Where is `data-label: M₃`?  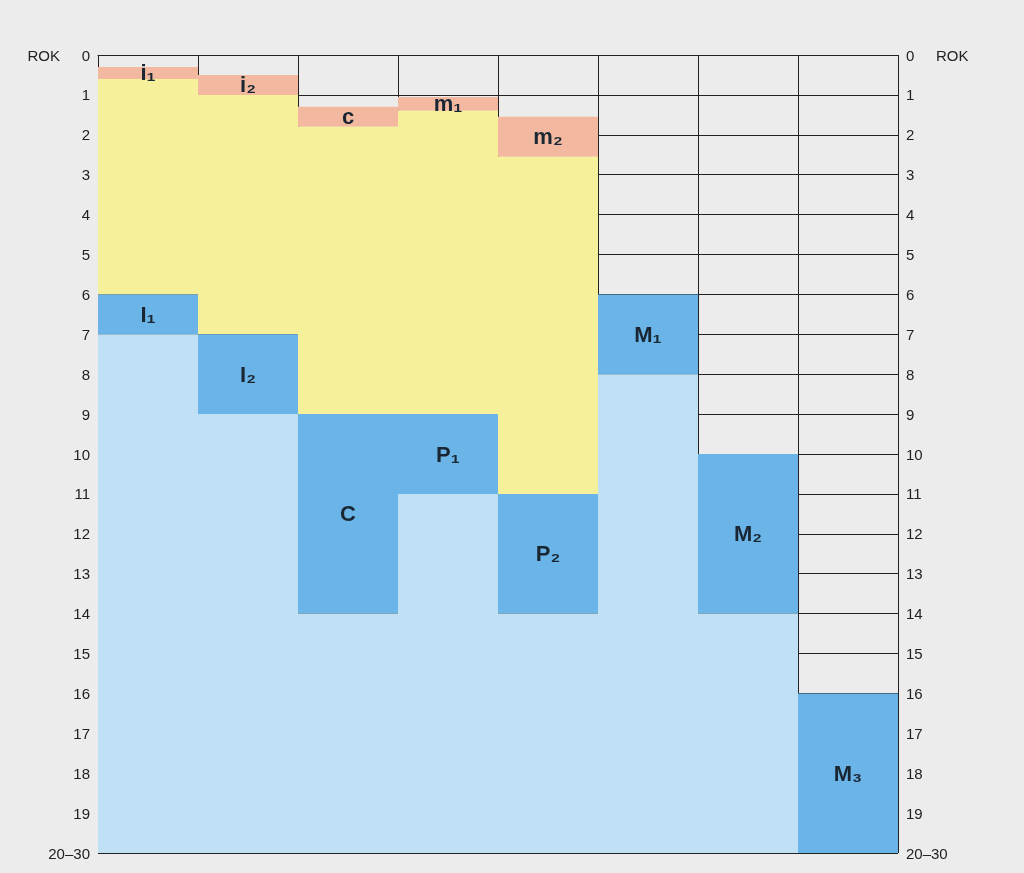
data-label: M₃ is located at coordinates (848, 773).